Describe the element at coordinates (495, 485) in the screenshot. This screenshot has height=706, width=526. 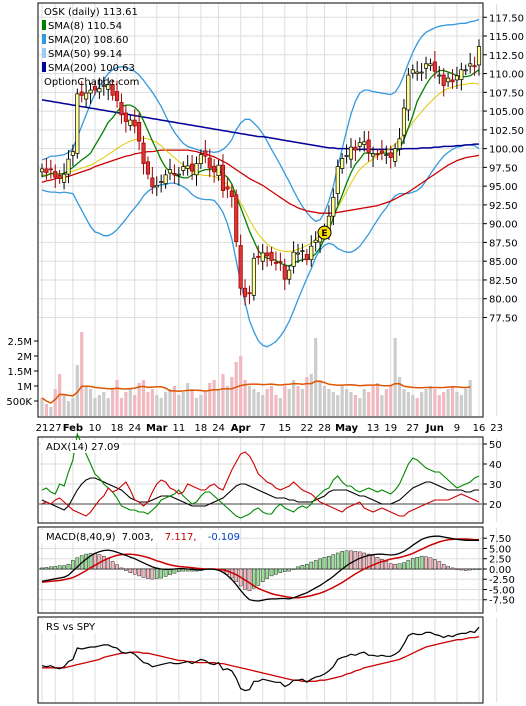
I see `adx-tick-label: 30` at that location.